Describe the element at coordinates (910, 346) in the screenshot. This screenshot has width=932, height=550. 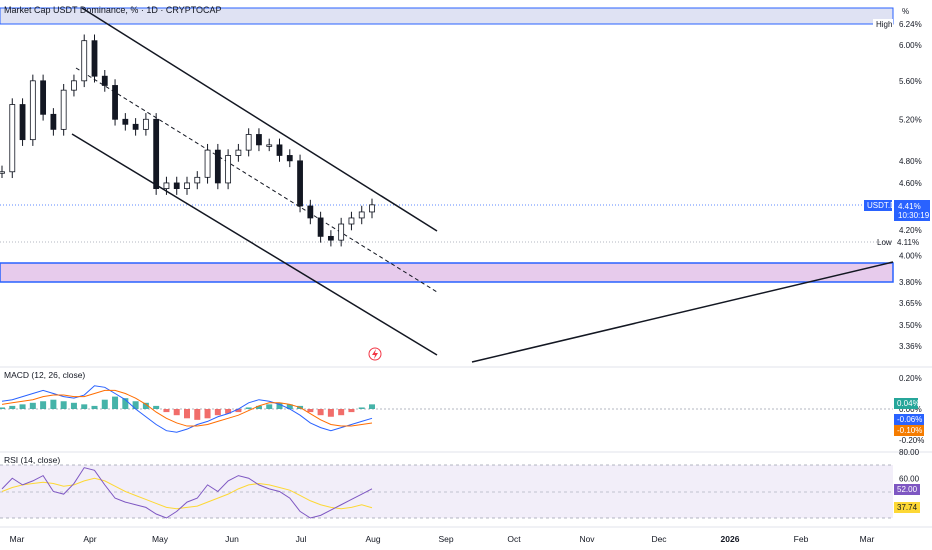
I see `price-tick-label: 3.36%` at that location.